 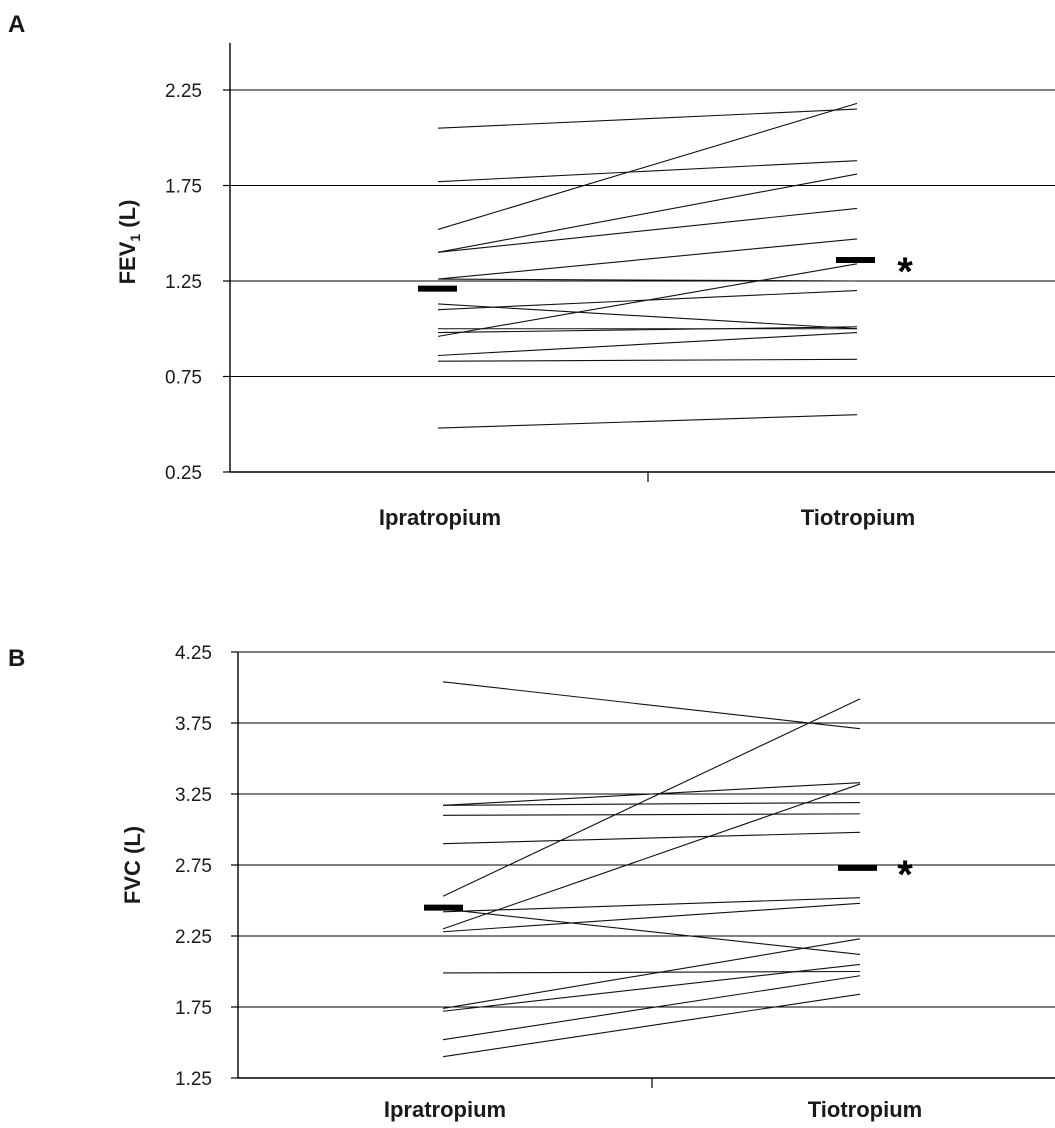 I want to click on panel-b-means, so click(x=650, y=887).